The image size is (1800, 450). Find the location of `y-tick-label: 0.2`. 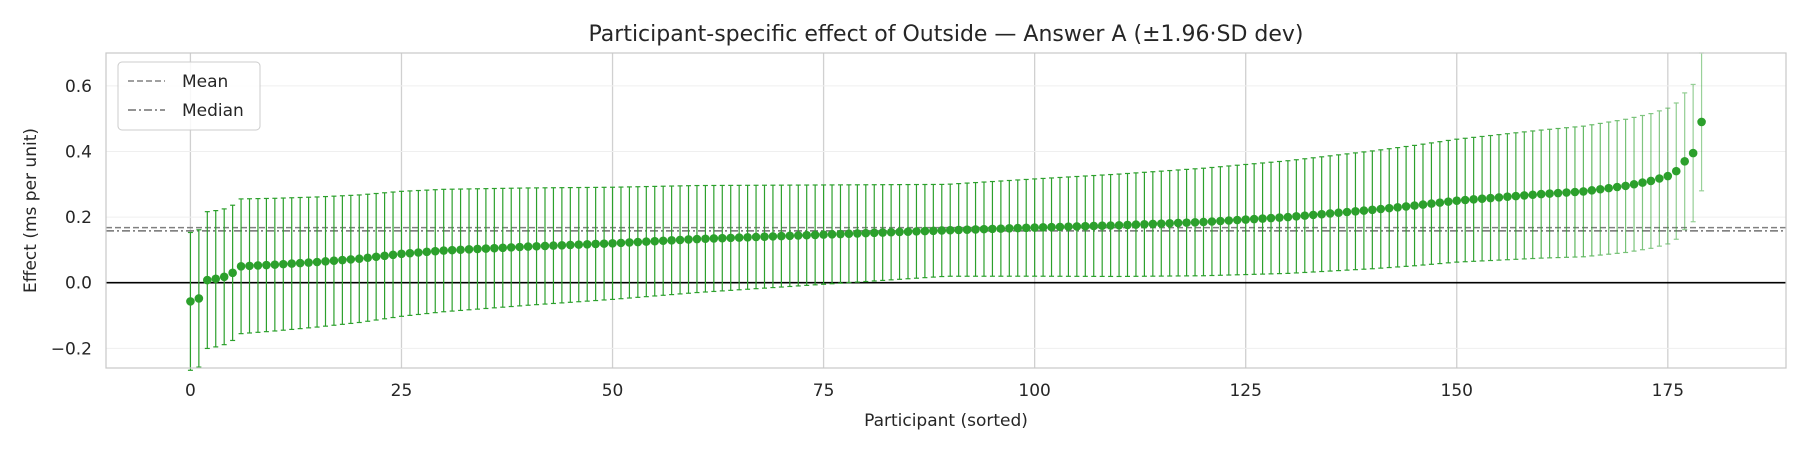

y-tick-label: 0.2 is located at coordinates (78, 218).